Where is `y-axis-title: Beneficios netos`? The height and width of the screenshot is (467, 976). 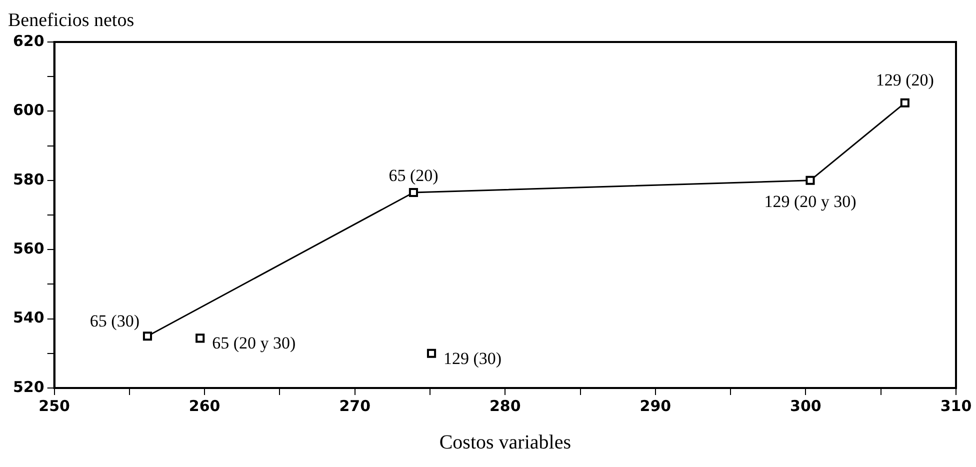
y-axis-title: Beneficios netos is located at coordinates (71, 21).